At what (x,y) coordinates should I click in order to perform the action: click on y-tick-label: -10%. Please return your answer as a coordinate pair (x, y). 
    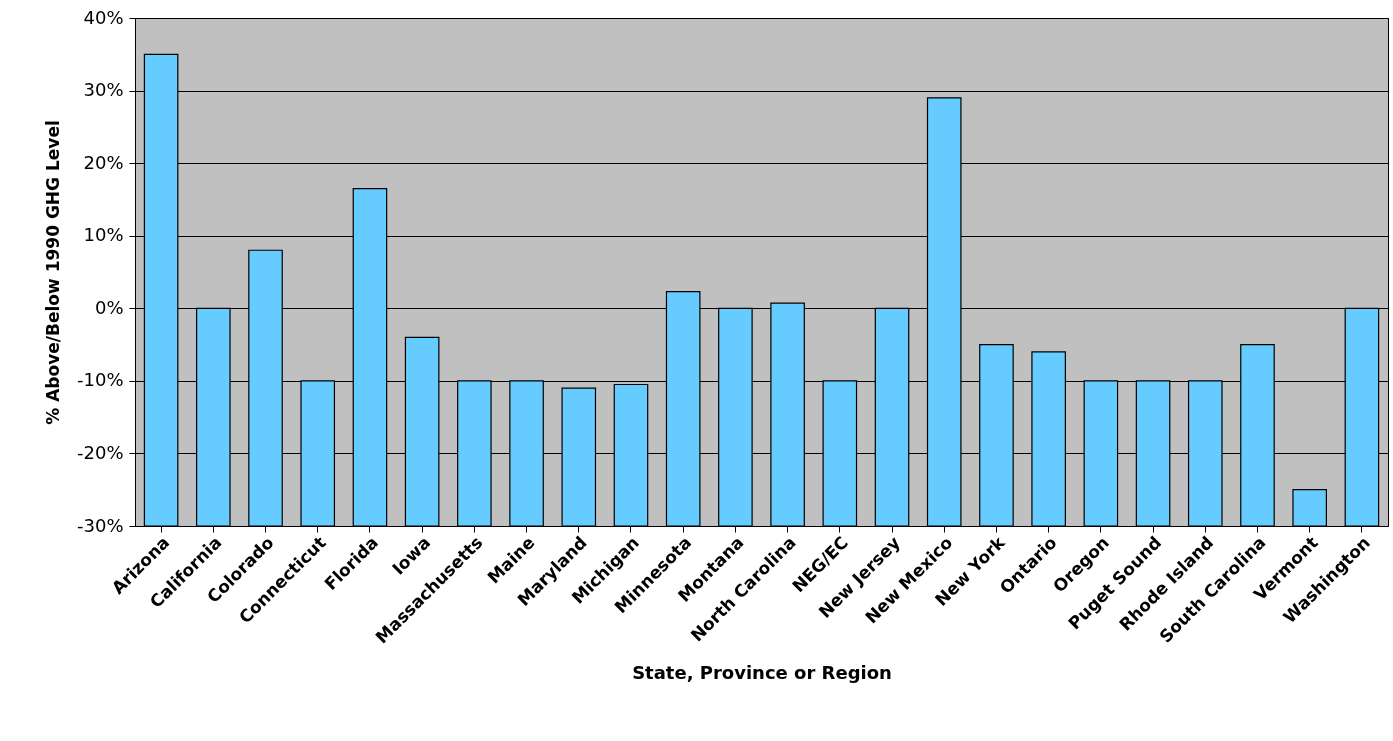
    Looking at the image, I should click on (100, 380).